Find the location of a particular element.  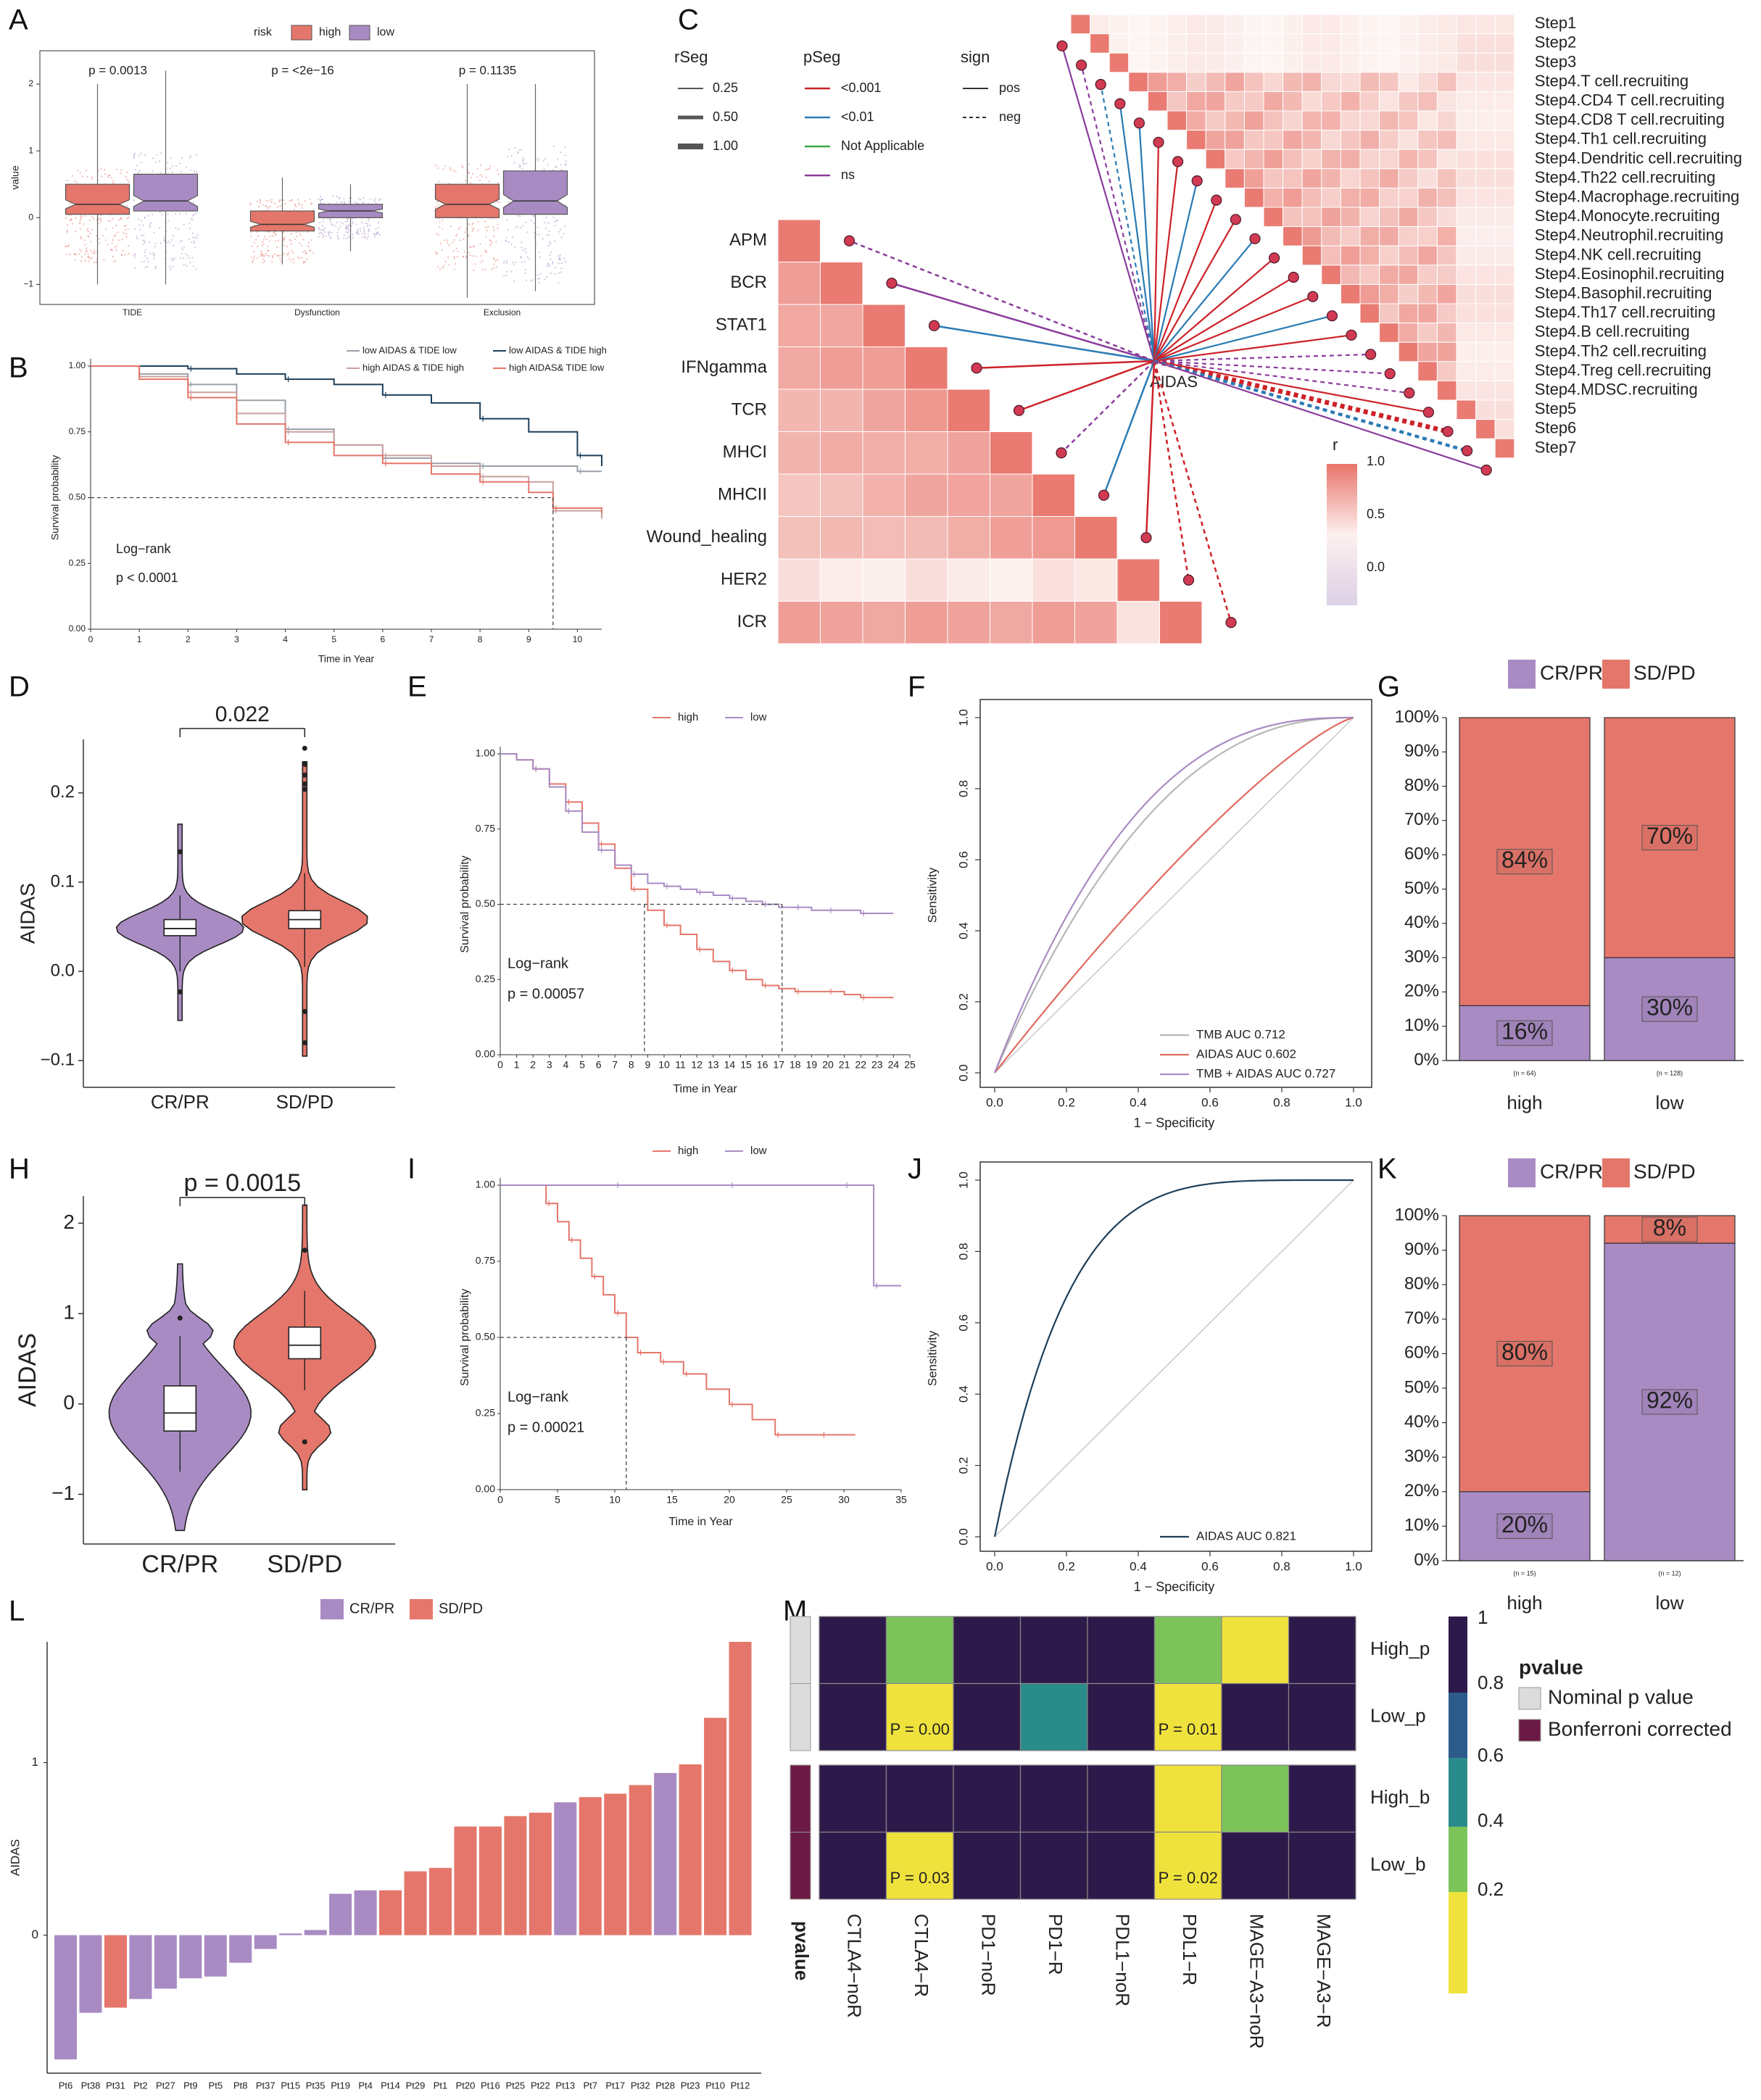

panel-k-bar-crpr is located at coordinates (1525, 1526).